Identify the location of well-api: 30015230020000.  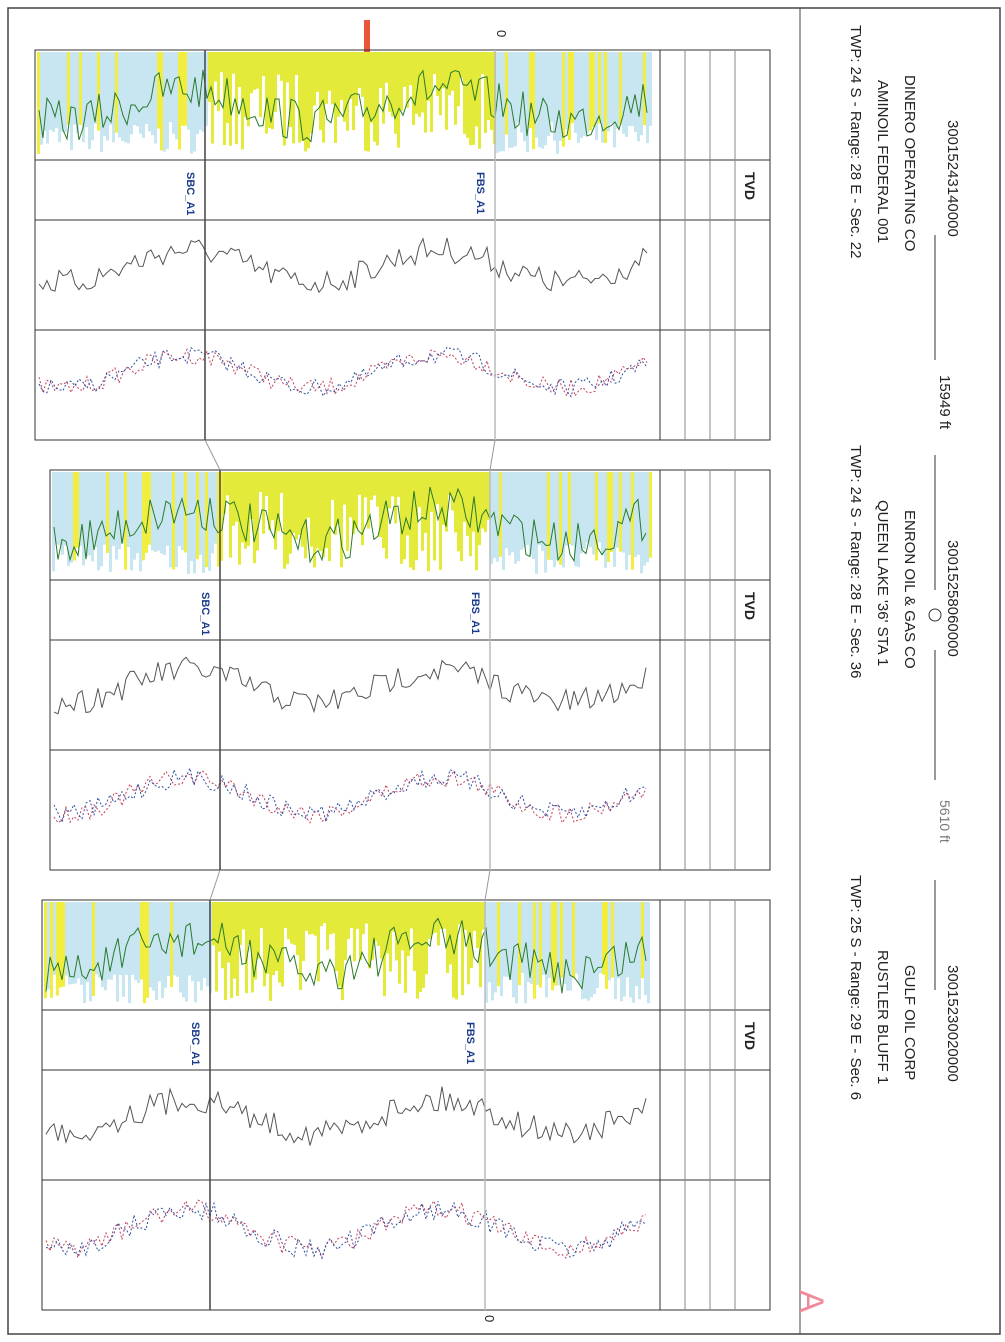
(952, 1023).